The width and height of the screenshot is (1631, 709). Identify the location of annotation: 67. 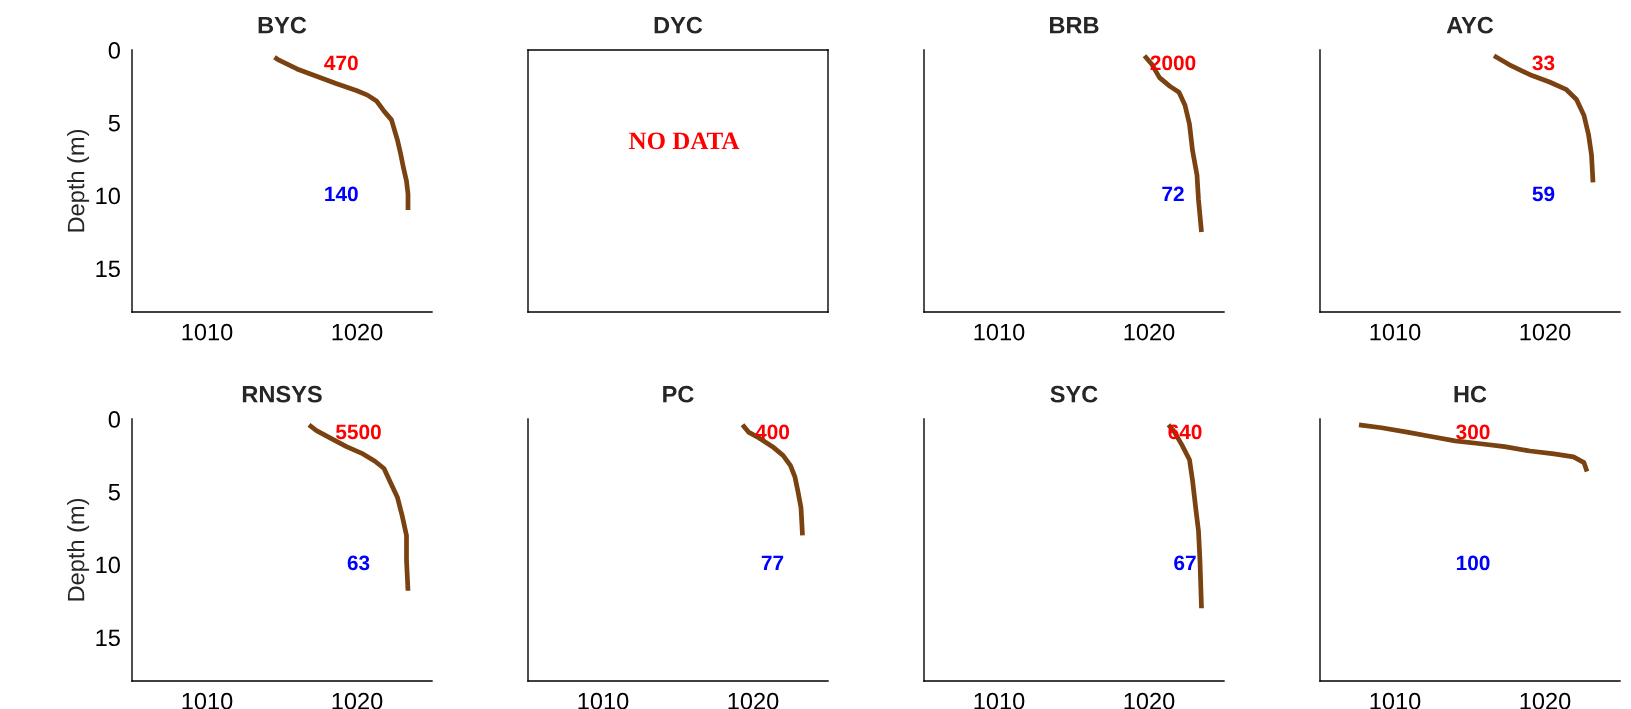
(1185, 563).